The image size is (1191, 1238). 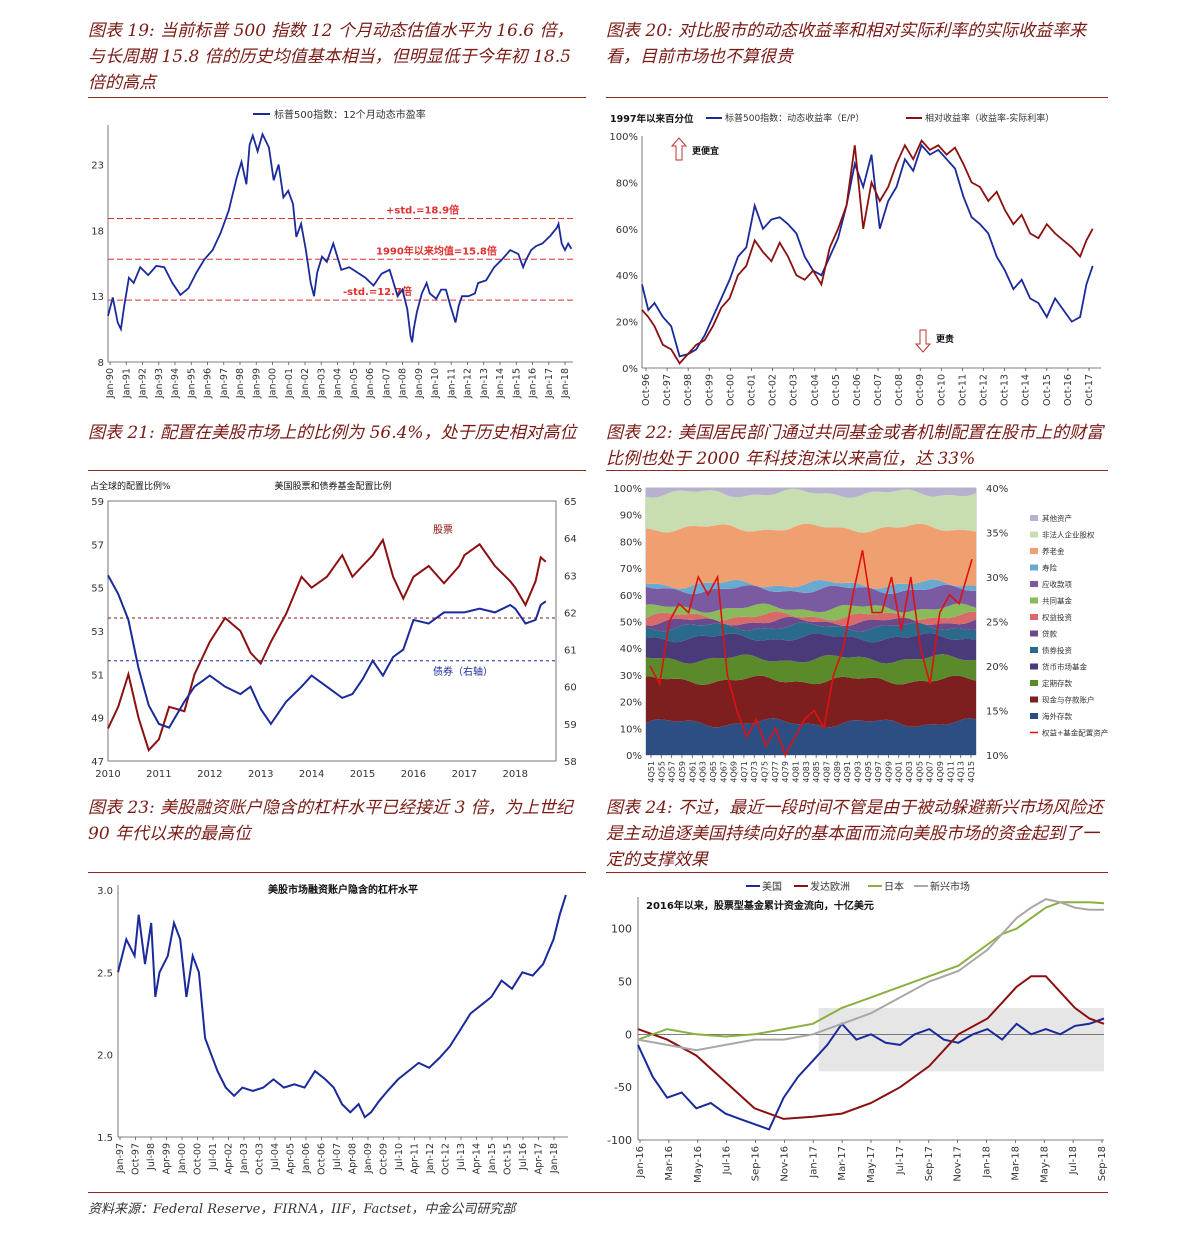 What do you see at coordinates (760, 905) in the screenshot?
I see `chart-title: 2016年以来，股票型基金累计资金流向，十亿美元` at bounding box center [760, 905].